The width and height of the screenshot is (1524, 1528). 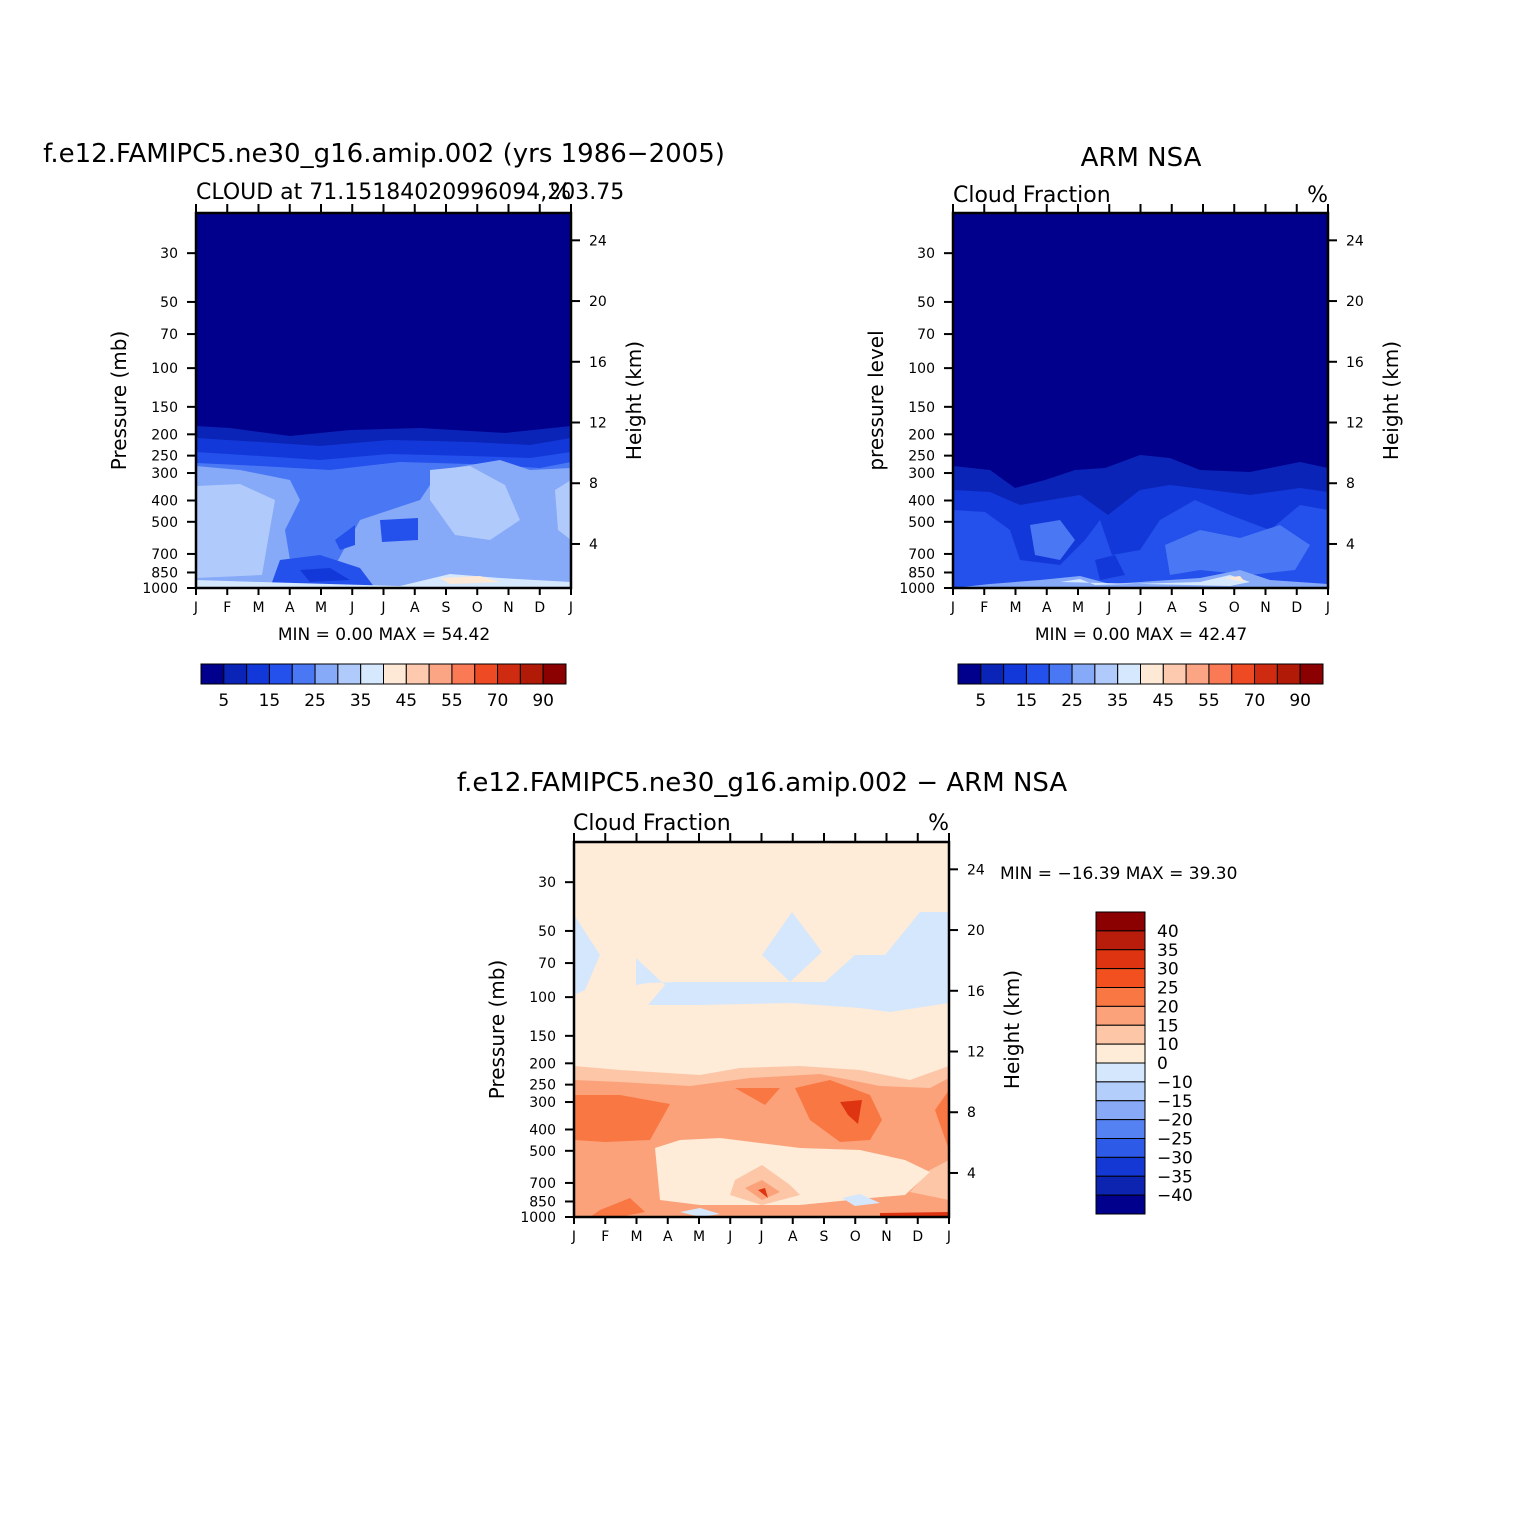 I want to click on panel-obs-units: %, so click(x=1317, y=195).